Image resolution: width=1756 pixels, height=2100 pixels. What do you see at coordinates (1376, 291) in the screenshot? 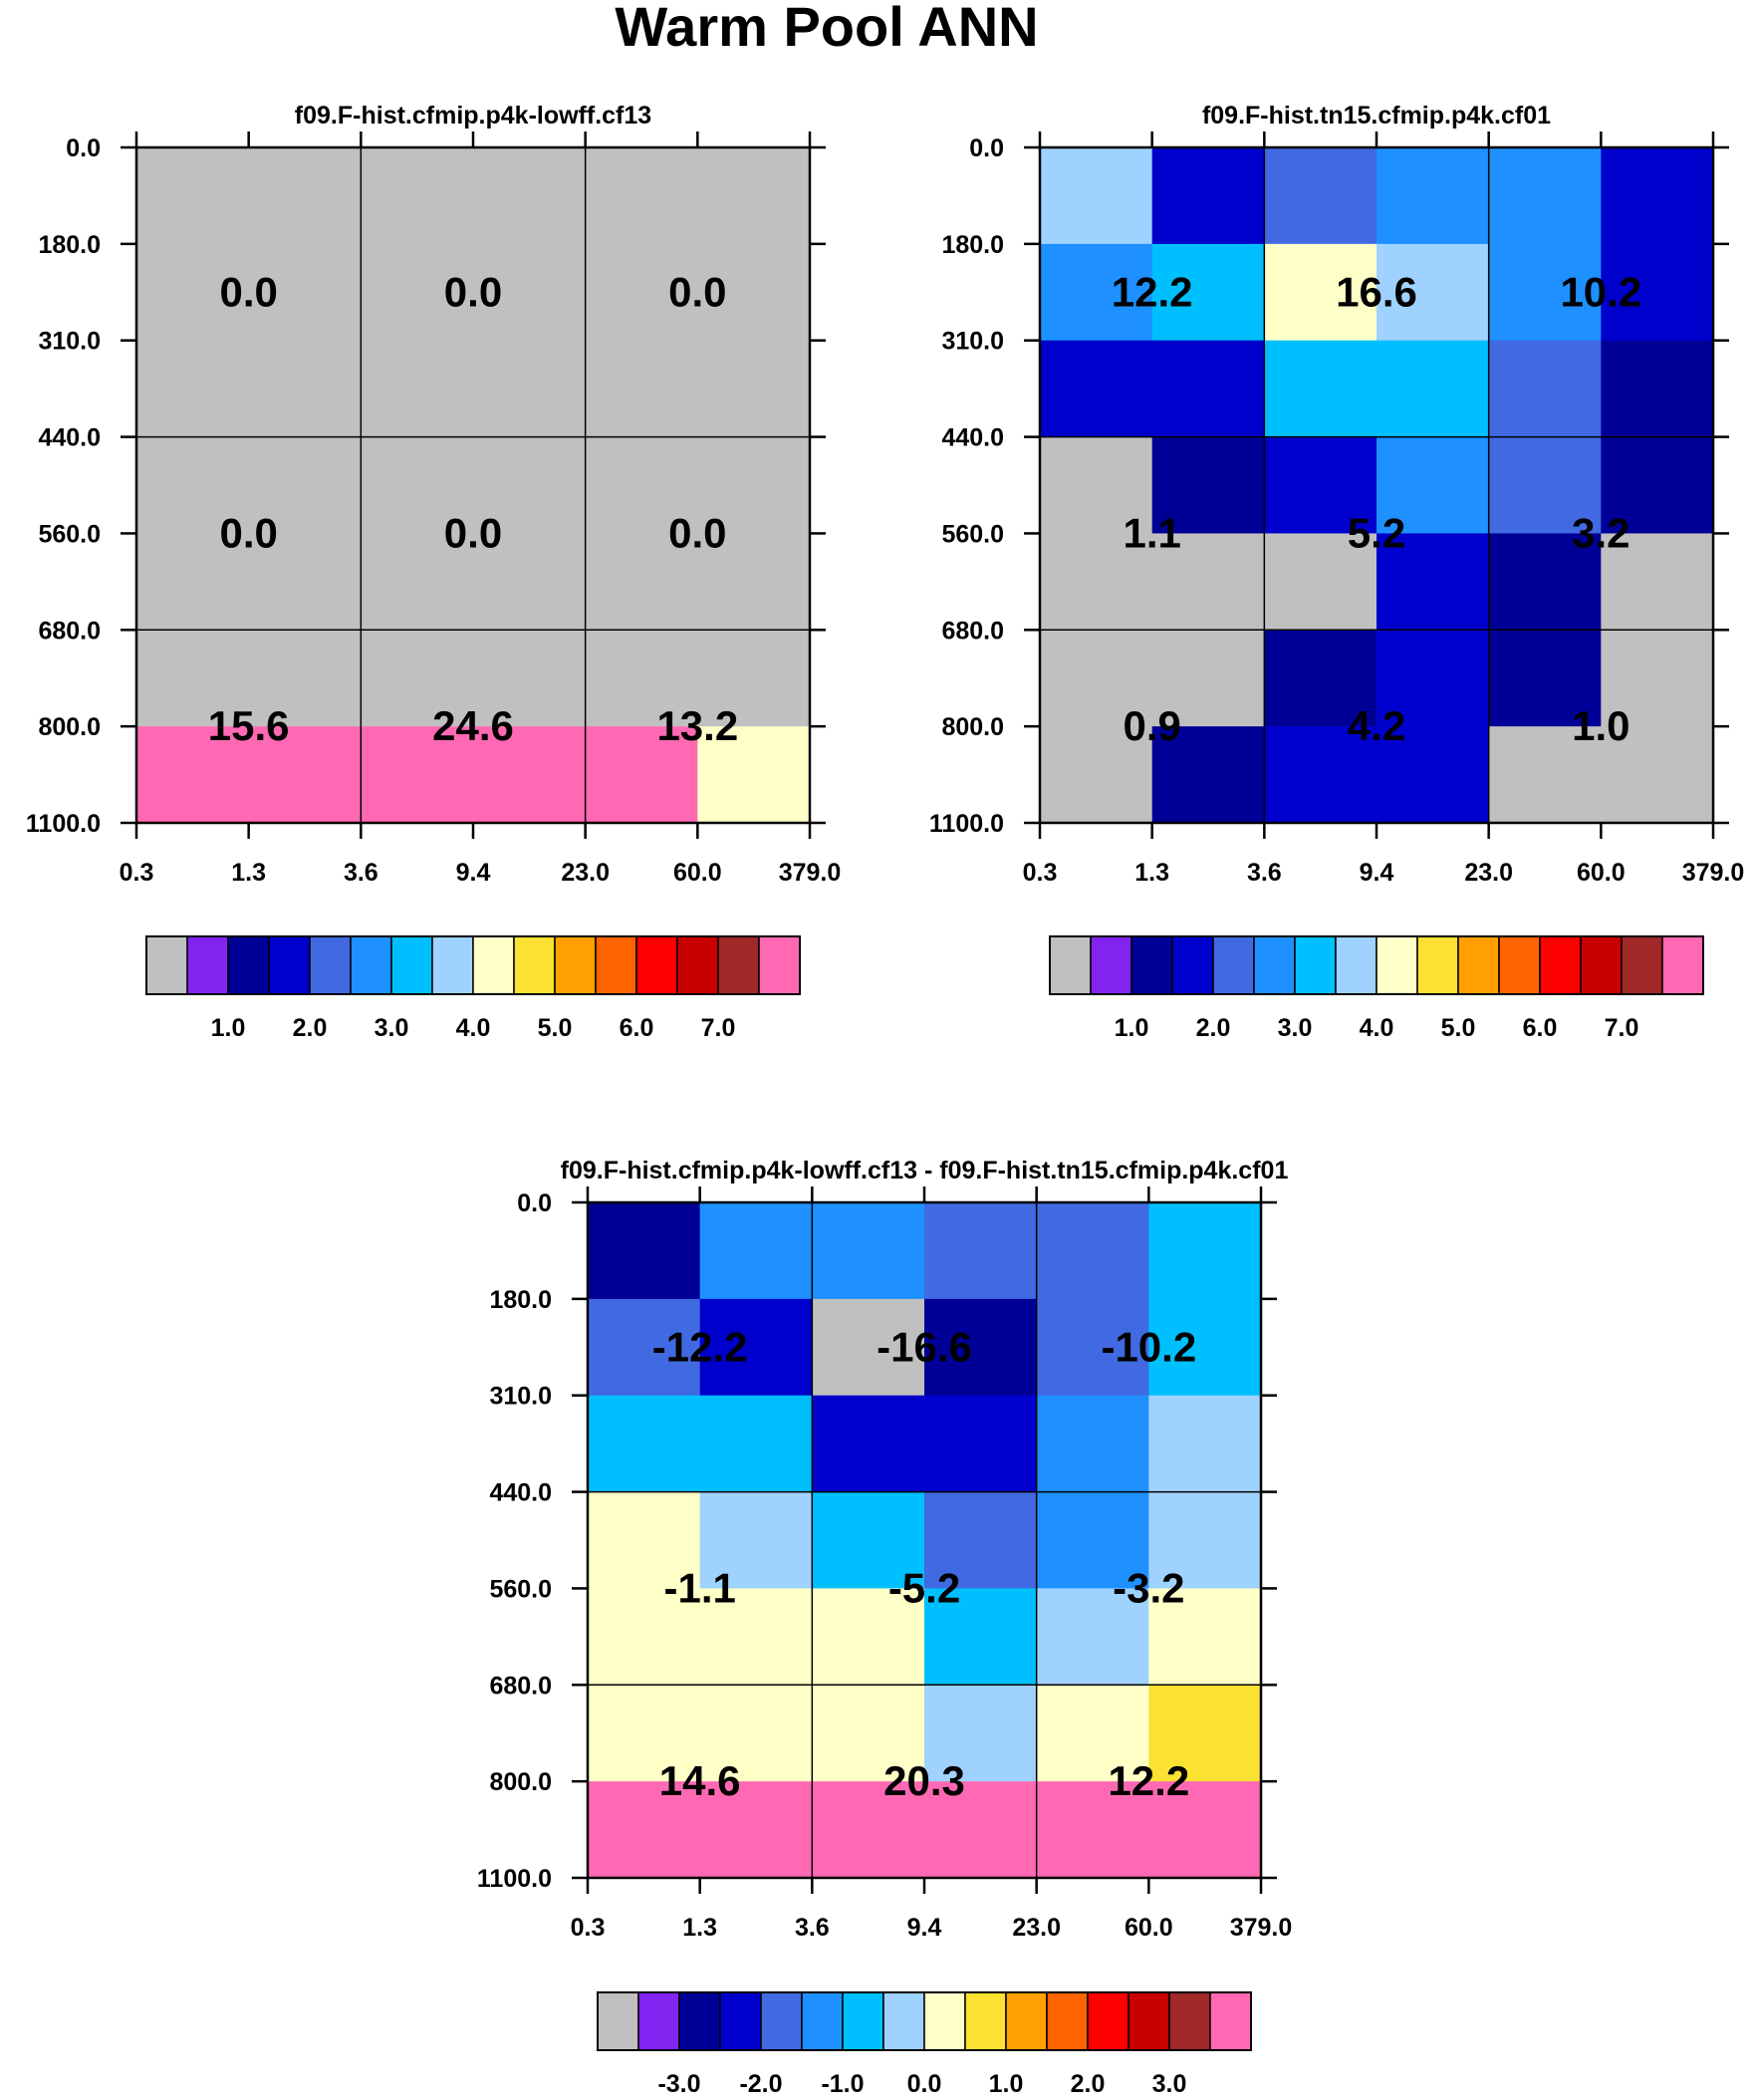
I see `box-value-label: 16.6` at bounding box center [1376, 291].